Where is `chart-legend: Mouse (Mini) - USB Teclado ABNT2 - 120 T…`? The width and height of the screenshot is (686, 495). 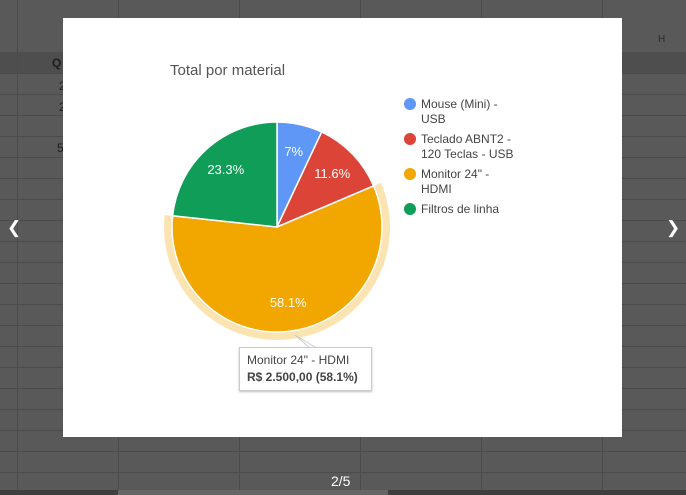 chart-legend: Mouse (Mini) - USB Teclado ABNT2 - 120 T… is located at coordinates (464, 159).